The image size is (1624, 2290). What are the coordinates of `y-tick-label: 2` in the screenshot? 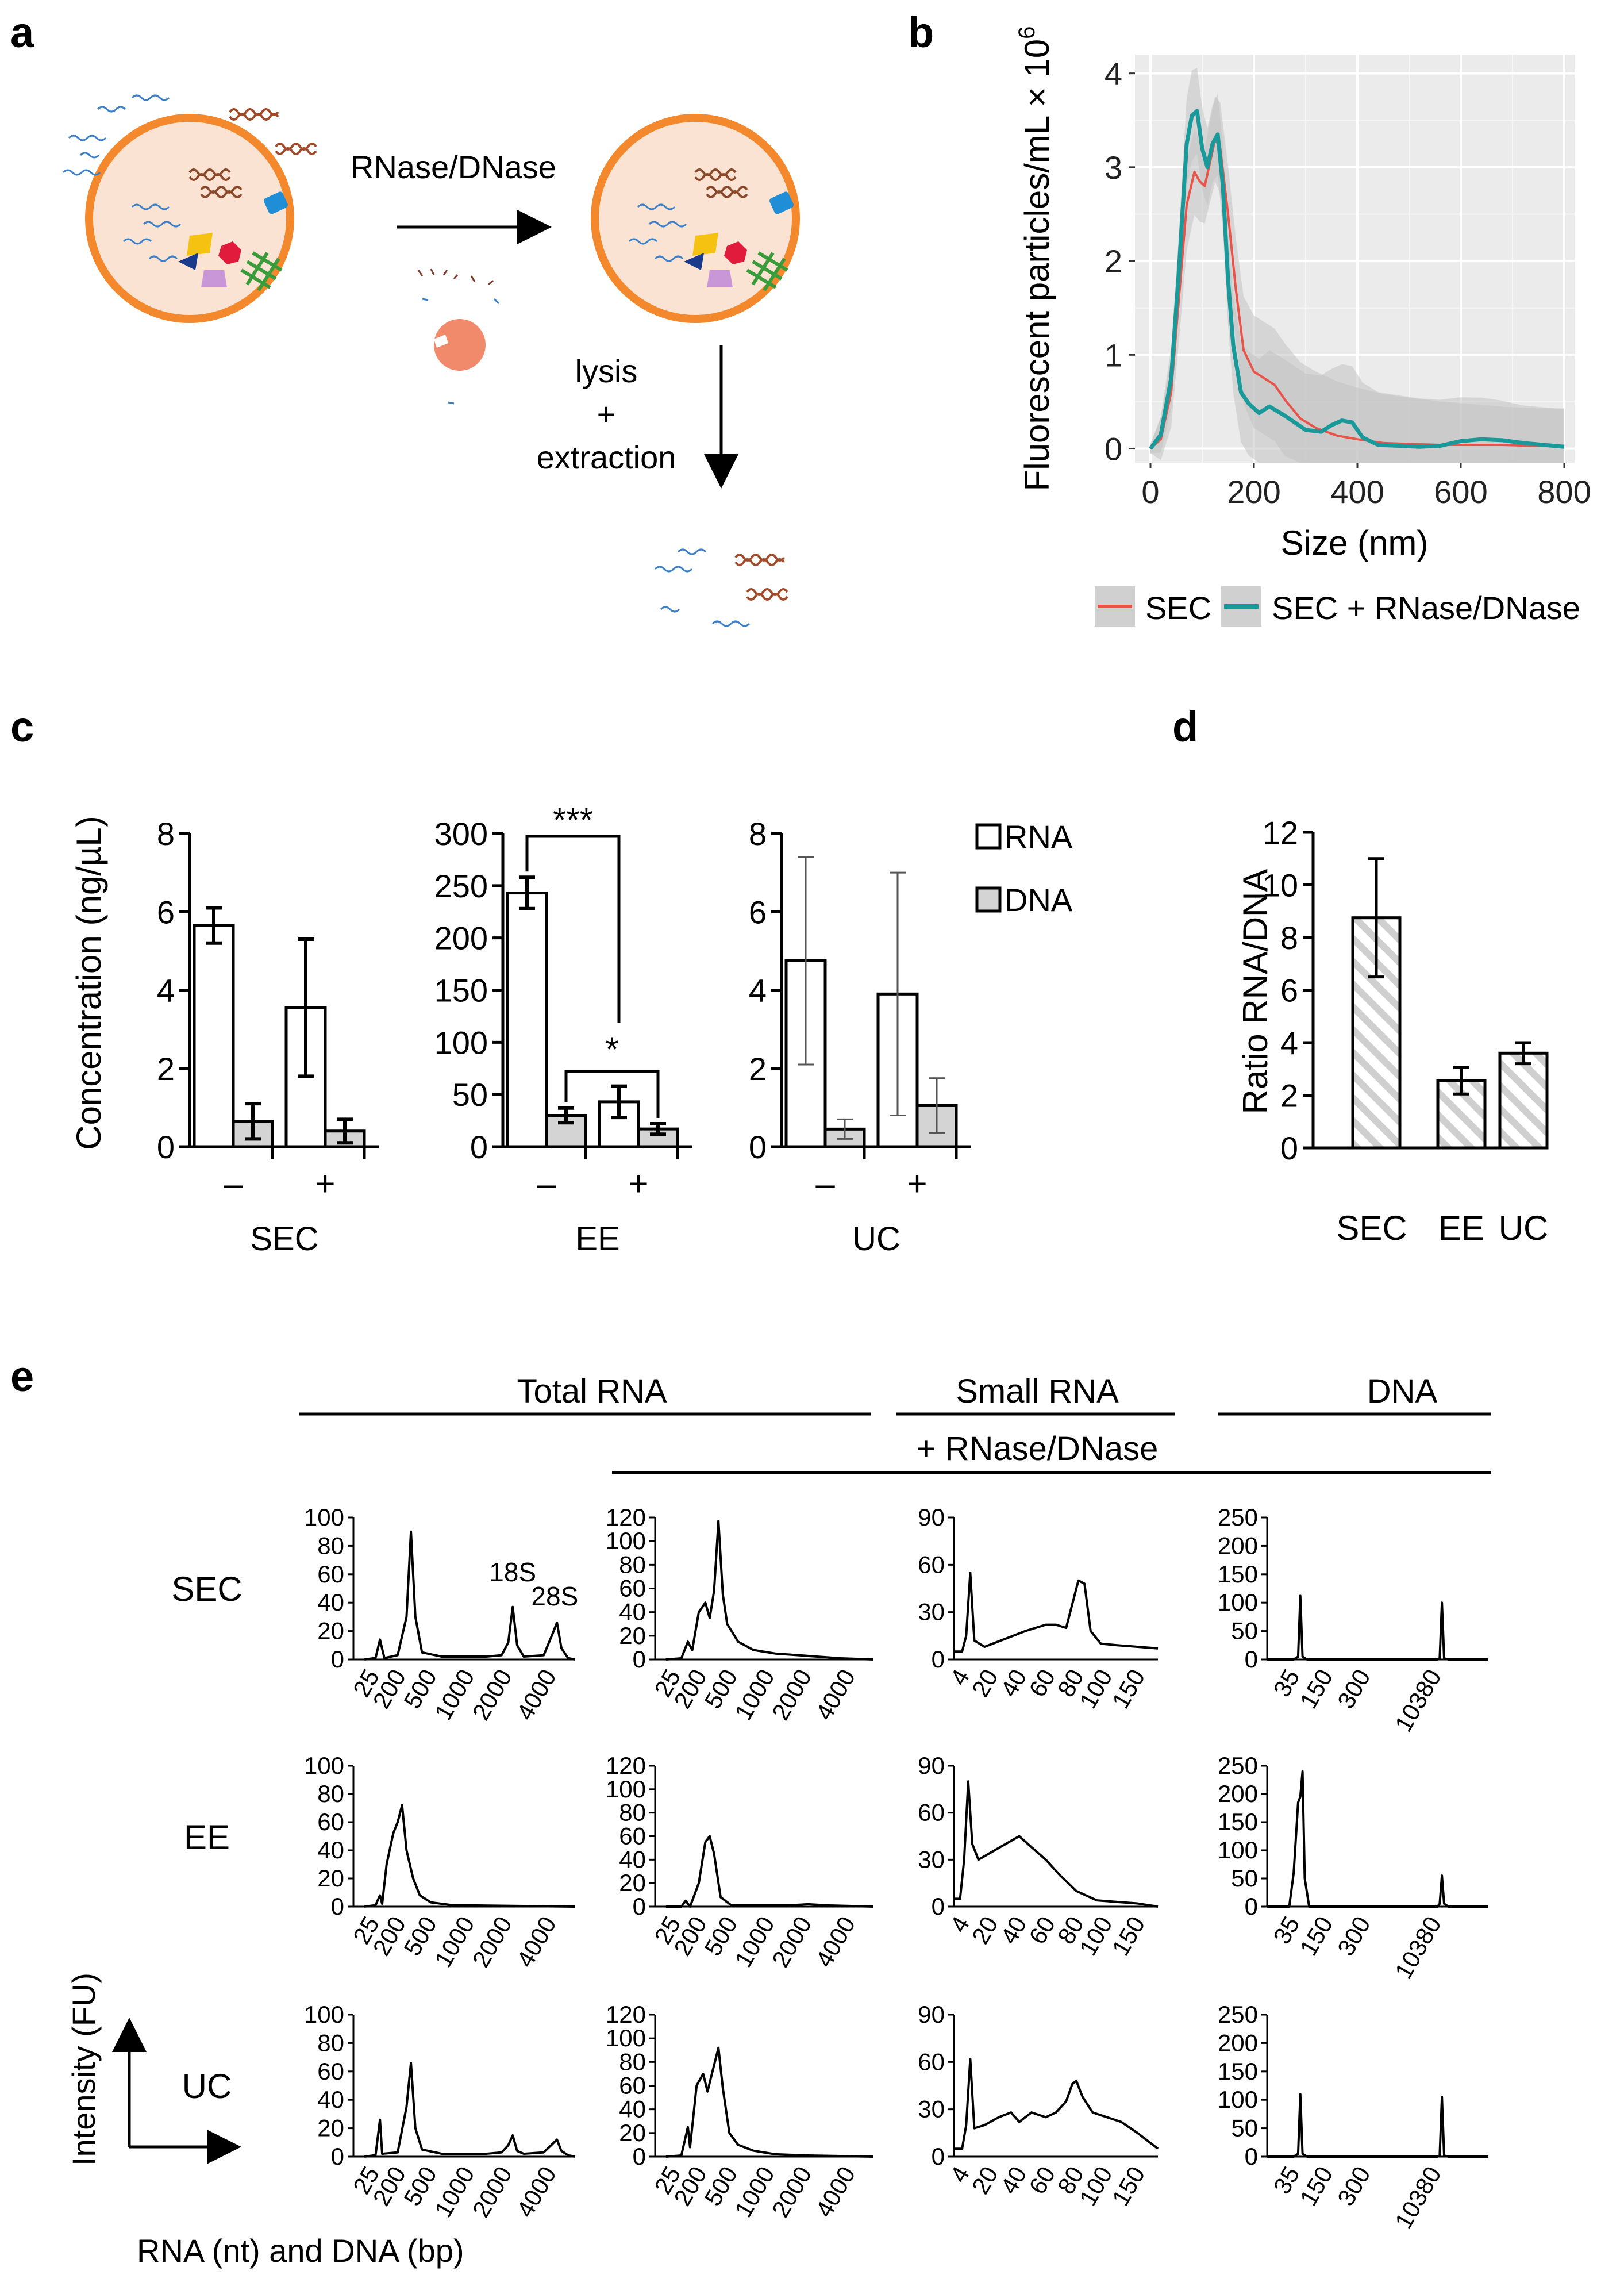 It's located at (758, 1069).